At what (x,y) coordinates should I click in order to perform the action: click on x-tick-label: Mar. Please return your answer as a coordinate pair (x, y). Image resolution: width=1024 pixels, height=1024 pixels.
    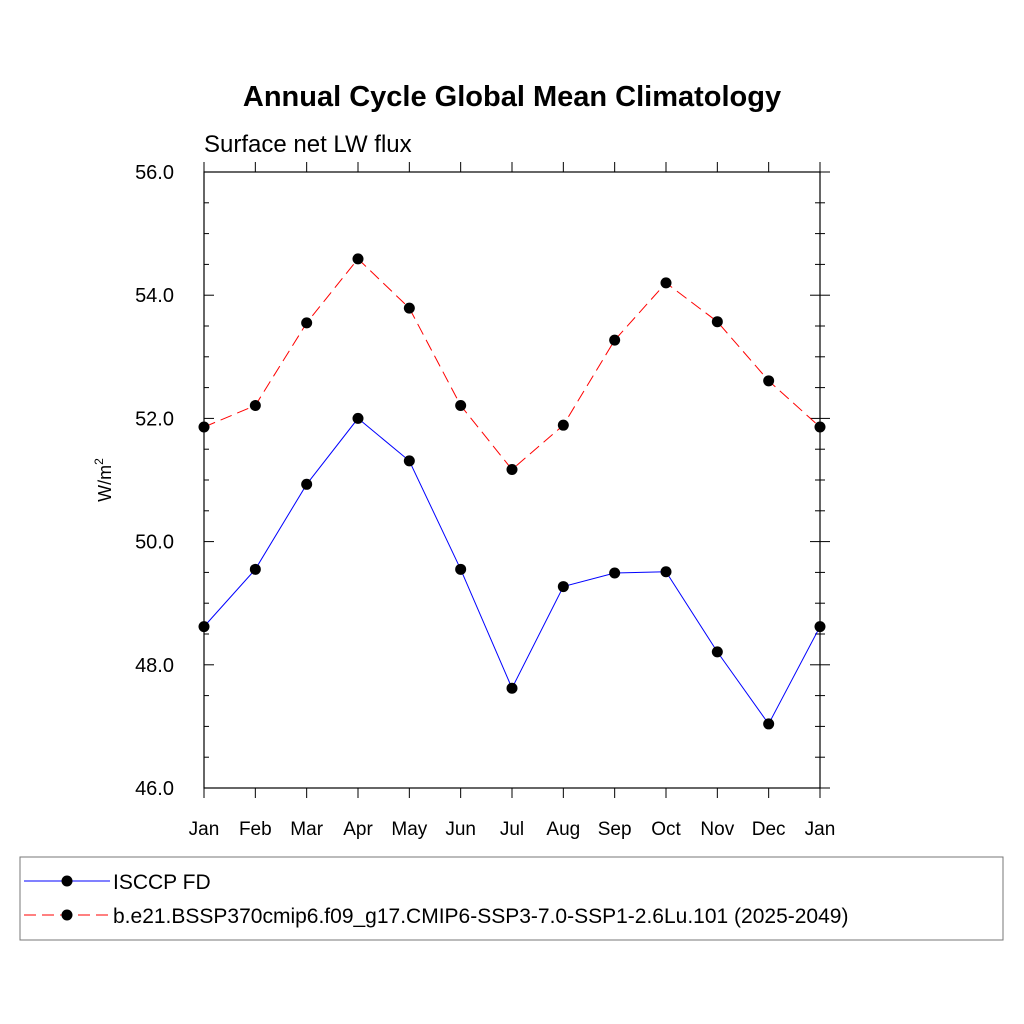
    Looking at the image, I should click on (306, 829).